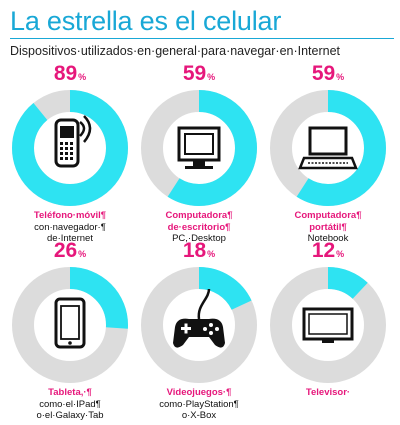 The height and width of the screenshot is (425, 400). I want to click on category-label-bold: portátil¶, so click(328, 227).